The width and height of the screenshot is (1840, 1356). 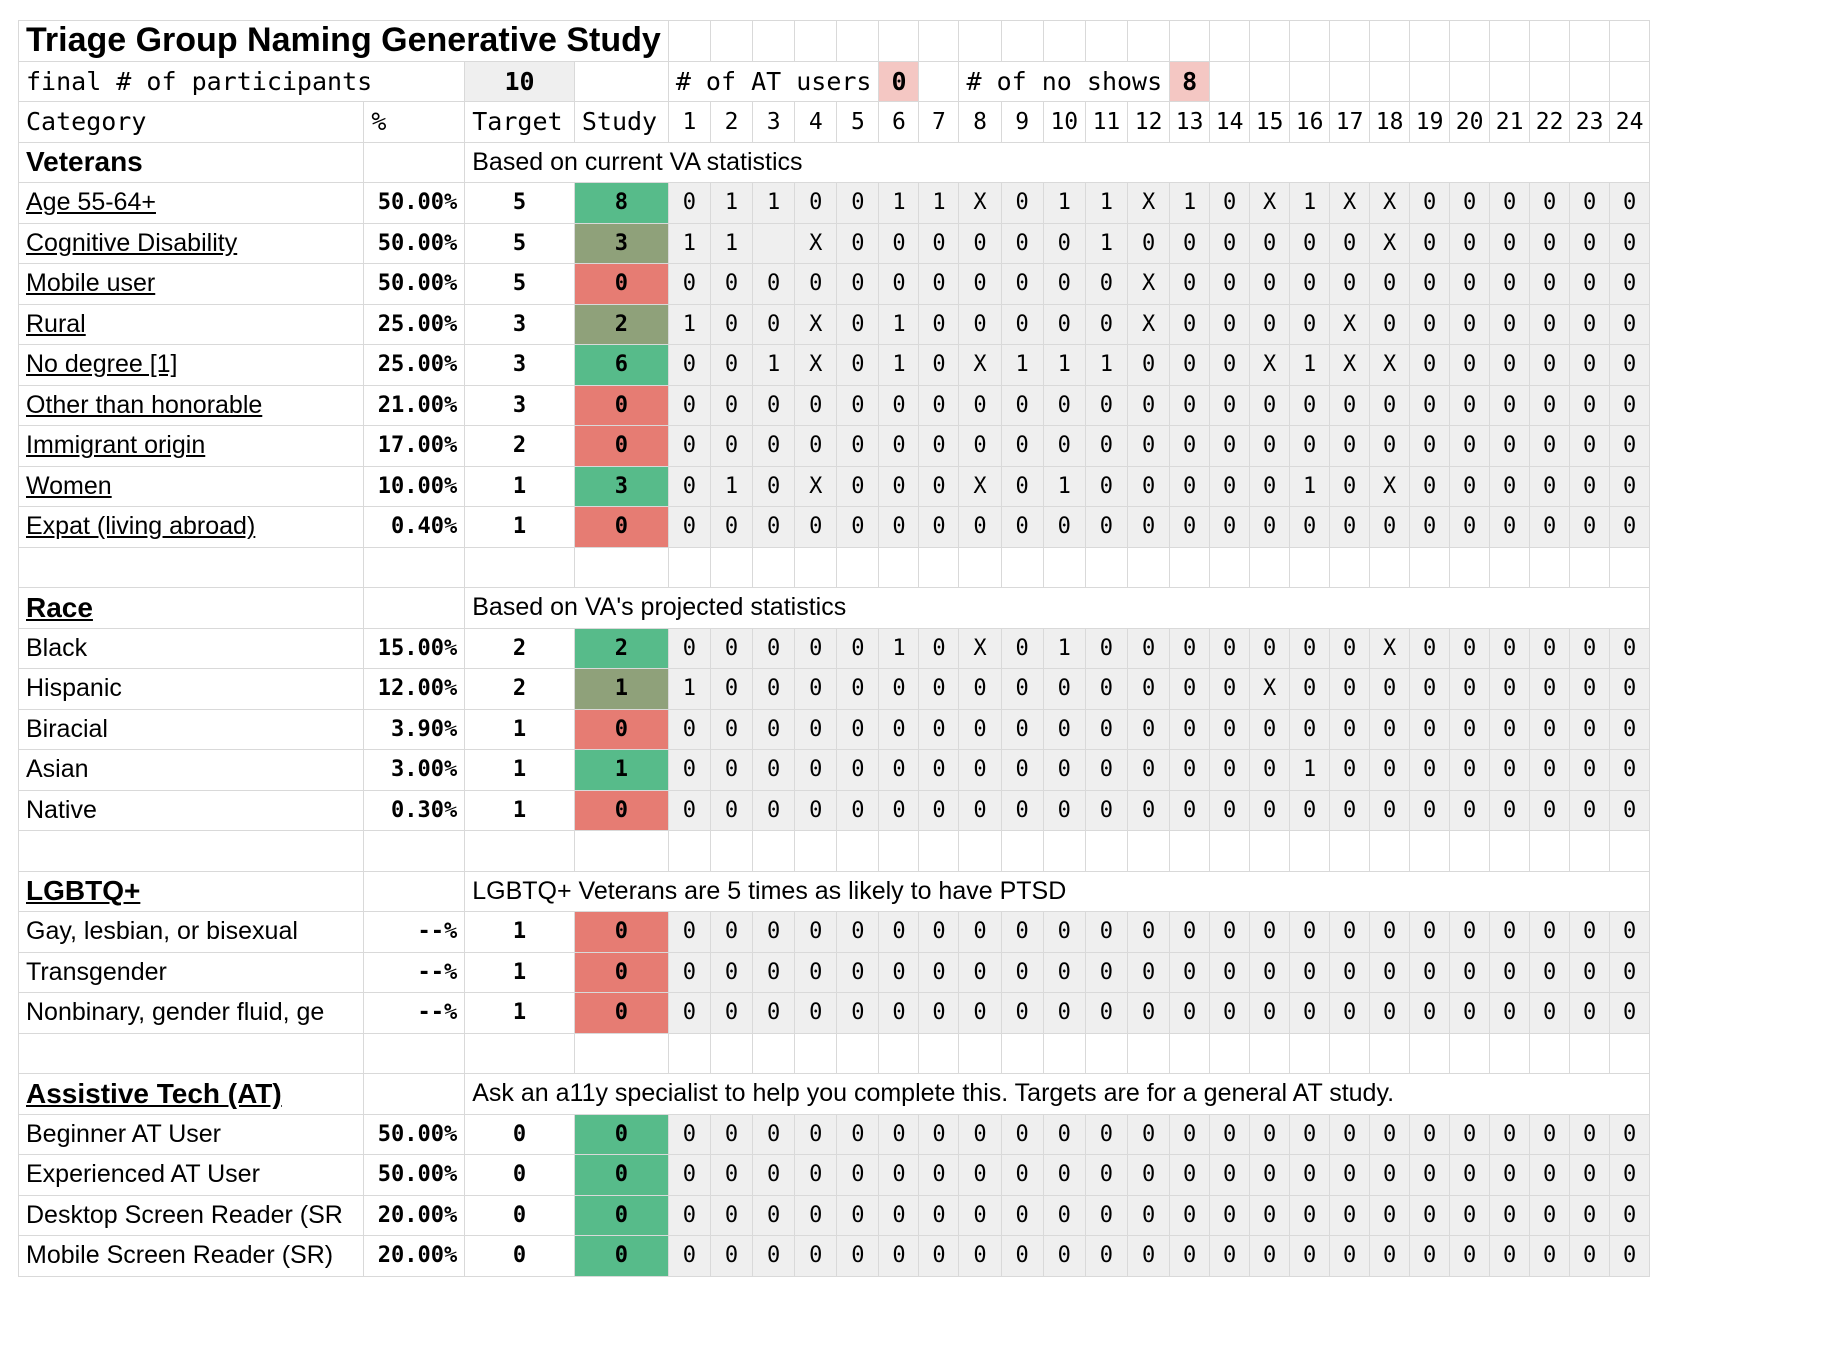 What do you see at coordinates (1057, 162) in the screenshot?
I see `section-note: Based on current VA statistics` at bounding box center [1057, 162].